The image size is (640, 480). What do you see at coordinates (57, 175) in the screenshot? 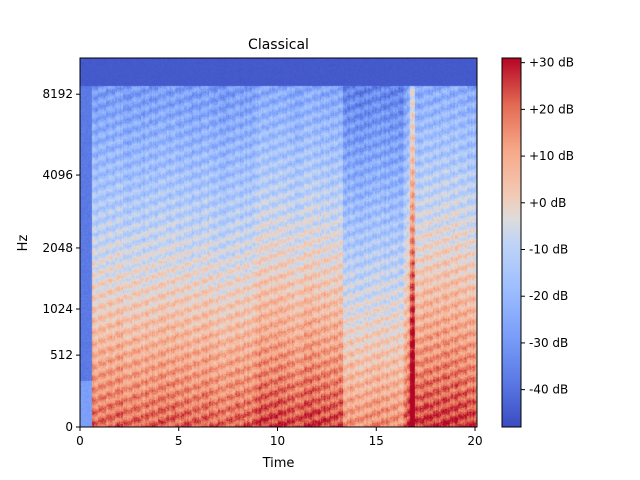
I see `y-tick-label: 4096` at bounding box center [57, 175].